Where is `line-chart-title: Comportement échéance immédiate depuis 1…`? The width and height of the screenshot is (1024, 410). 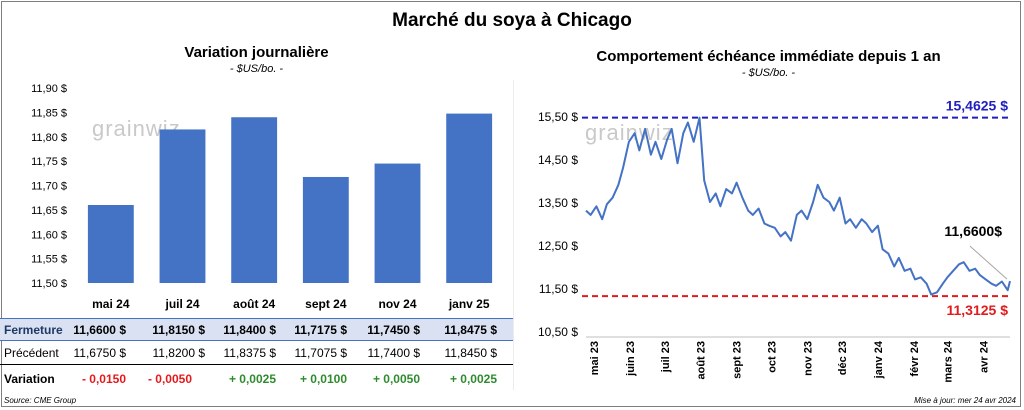 line-chart-title: Comportement échéance immédiate depuis 1… is located at coordinates (768, 56).